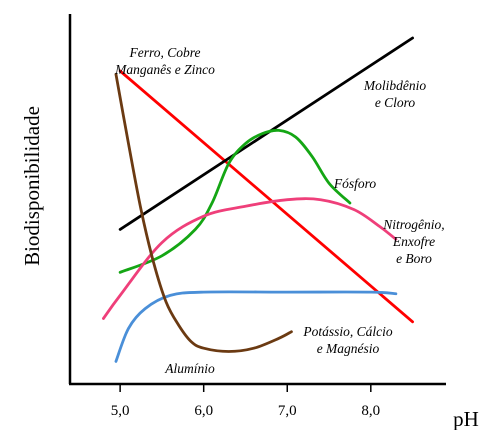  What do you see at coordinates (189, 368) in the screenshot?
I see `series-label-aluminio: Alumínio` at bounding box center [189, 368].